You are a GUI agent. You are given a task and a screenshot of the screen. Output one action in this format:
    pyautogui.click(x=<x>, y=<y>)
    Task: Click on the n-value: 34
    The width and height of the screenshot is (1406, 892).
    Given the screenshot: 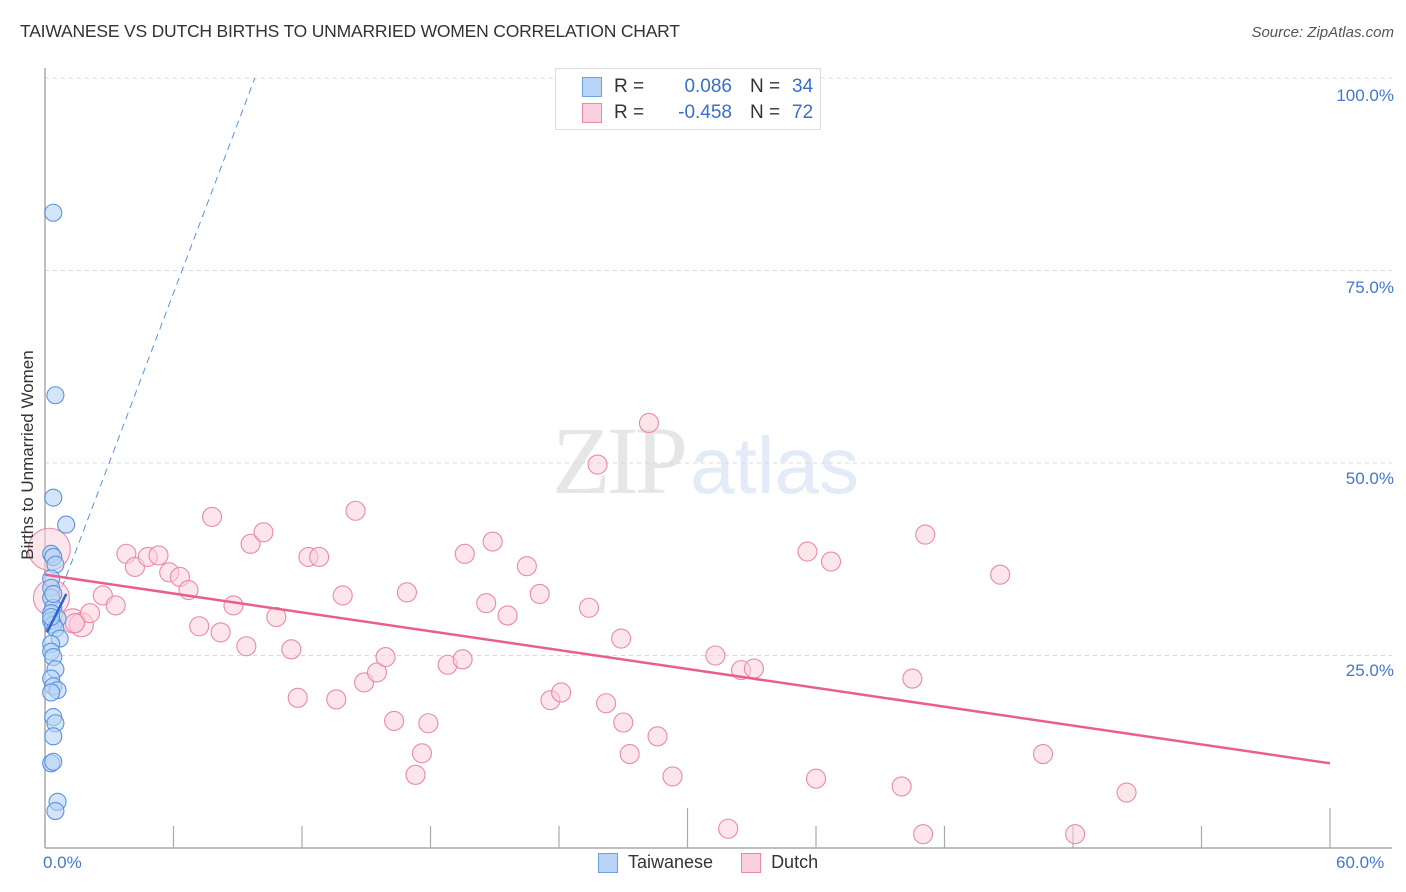 What is the action you would take?
    pyautogui.click(x=803, y=86)
    